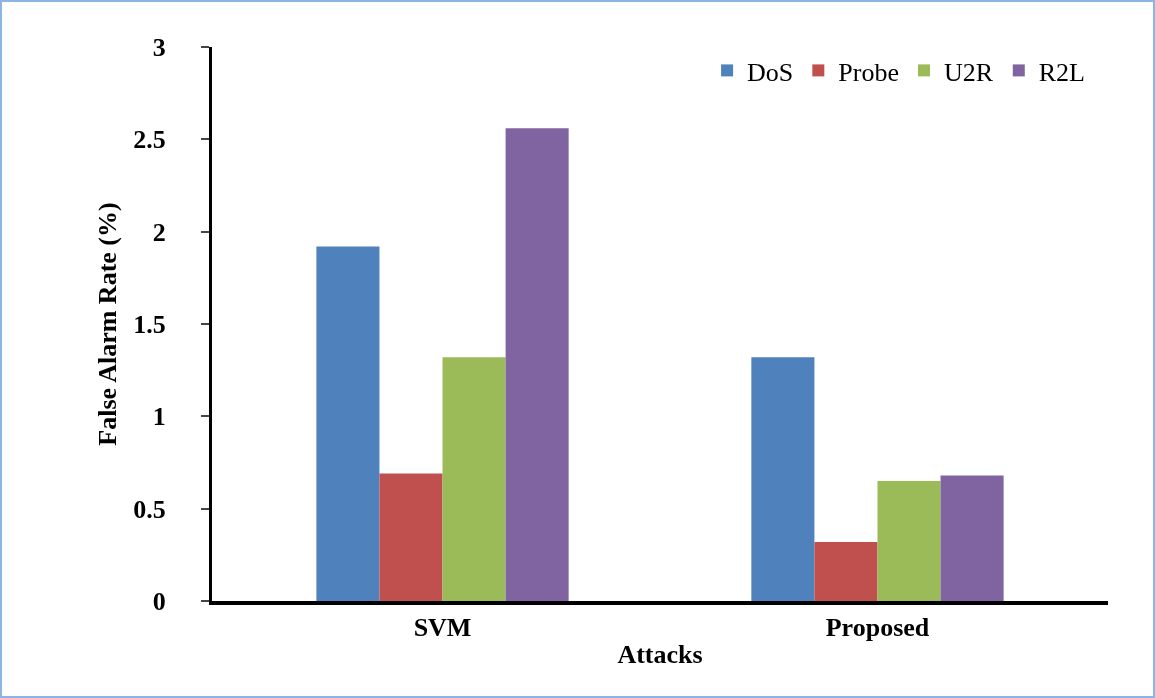  What do you see at coordinates (868, 72) in the screenshot?
I see `legend-label: Probe` at bounding box center [868, 72].